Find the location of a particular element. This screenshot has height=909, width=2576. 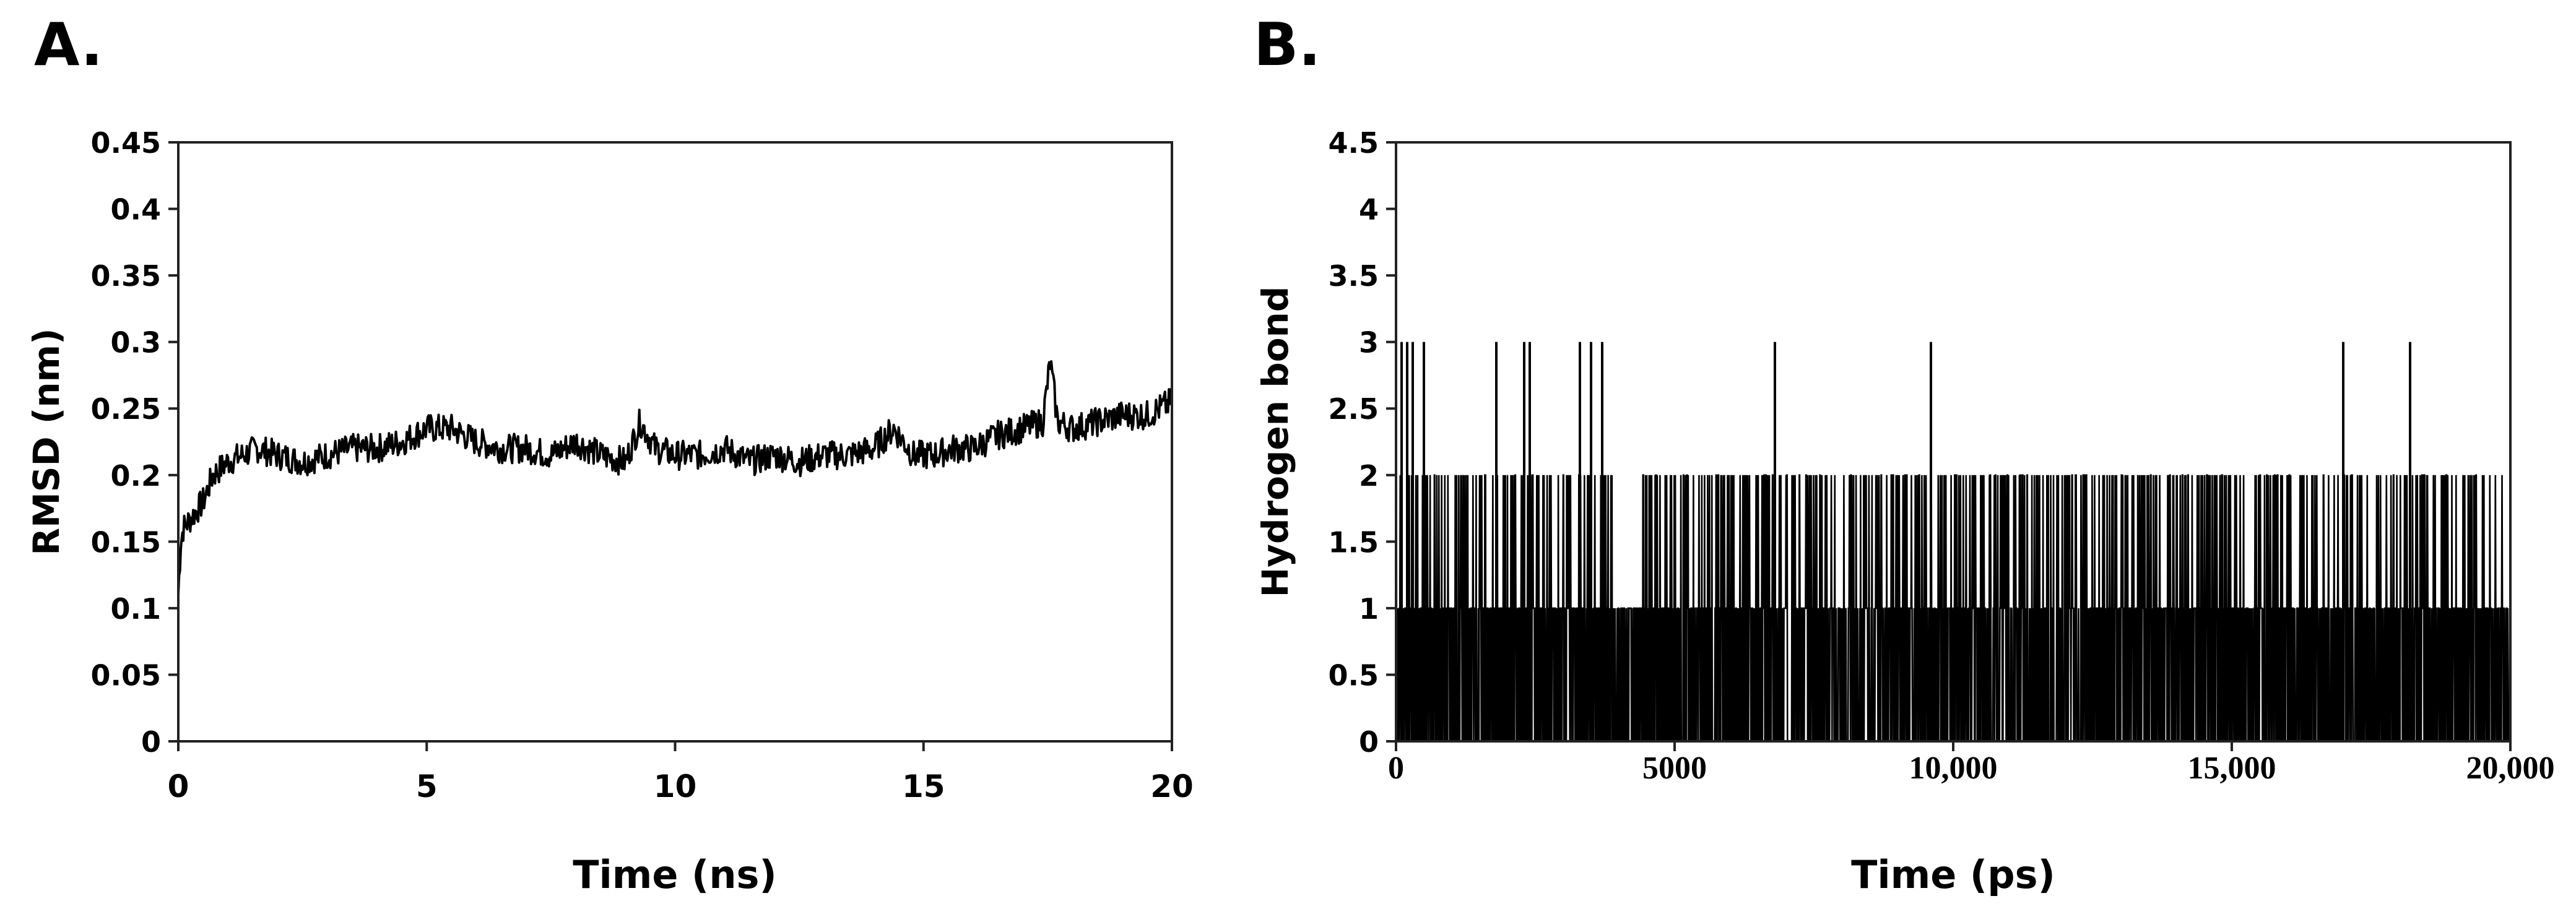

panel-b-yticks: 0 0.5 1 1.5 2 2.5 3 3.5 4 4.5 is located at coordinates (1362, 442).